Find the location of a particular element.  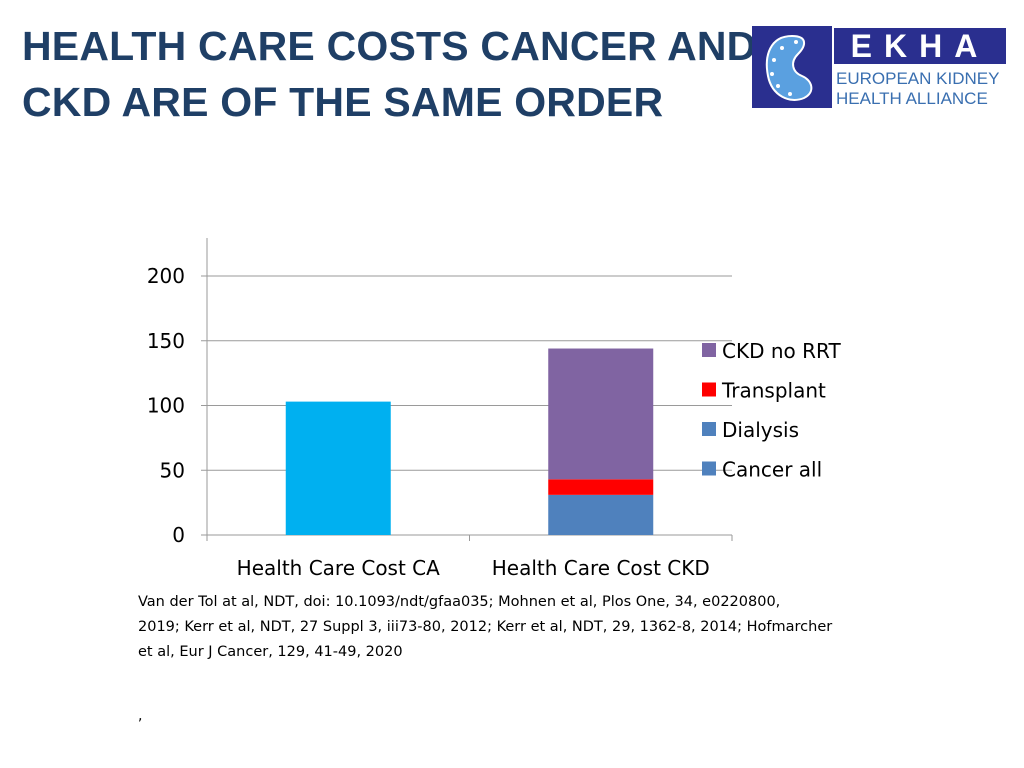

bar-1-dialysis is located at coordinates (601, 514).